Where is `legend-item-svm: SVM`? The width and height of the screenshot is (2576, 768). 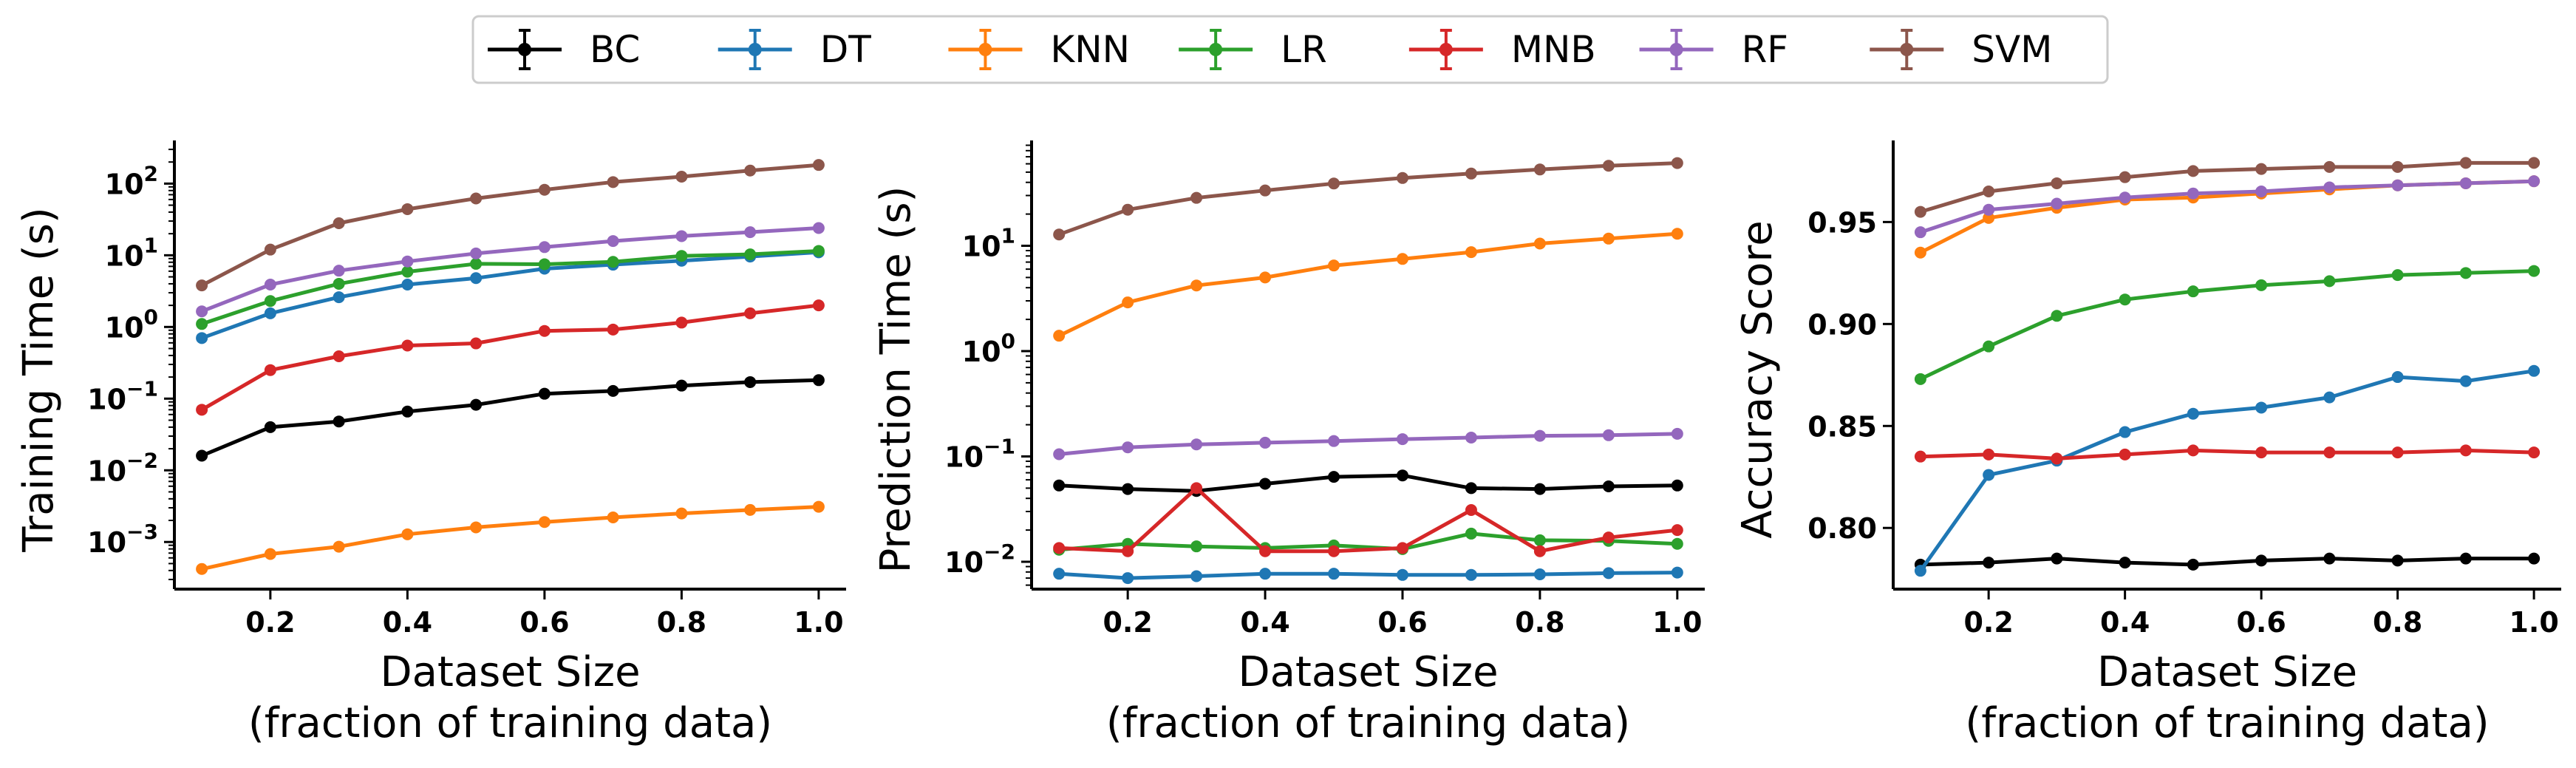
legend-item-svm: SVM is located at coordinates (1961, 49).